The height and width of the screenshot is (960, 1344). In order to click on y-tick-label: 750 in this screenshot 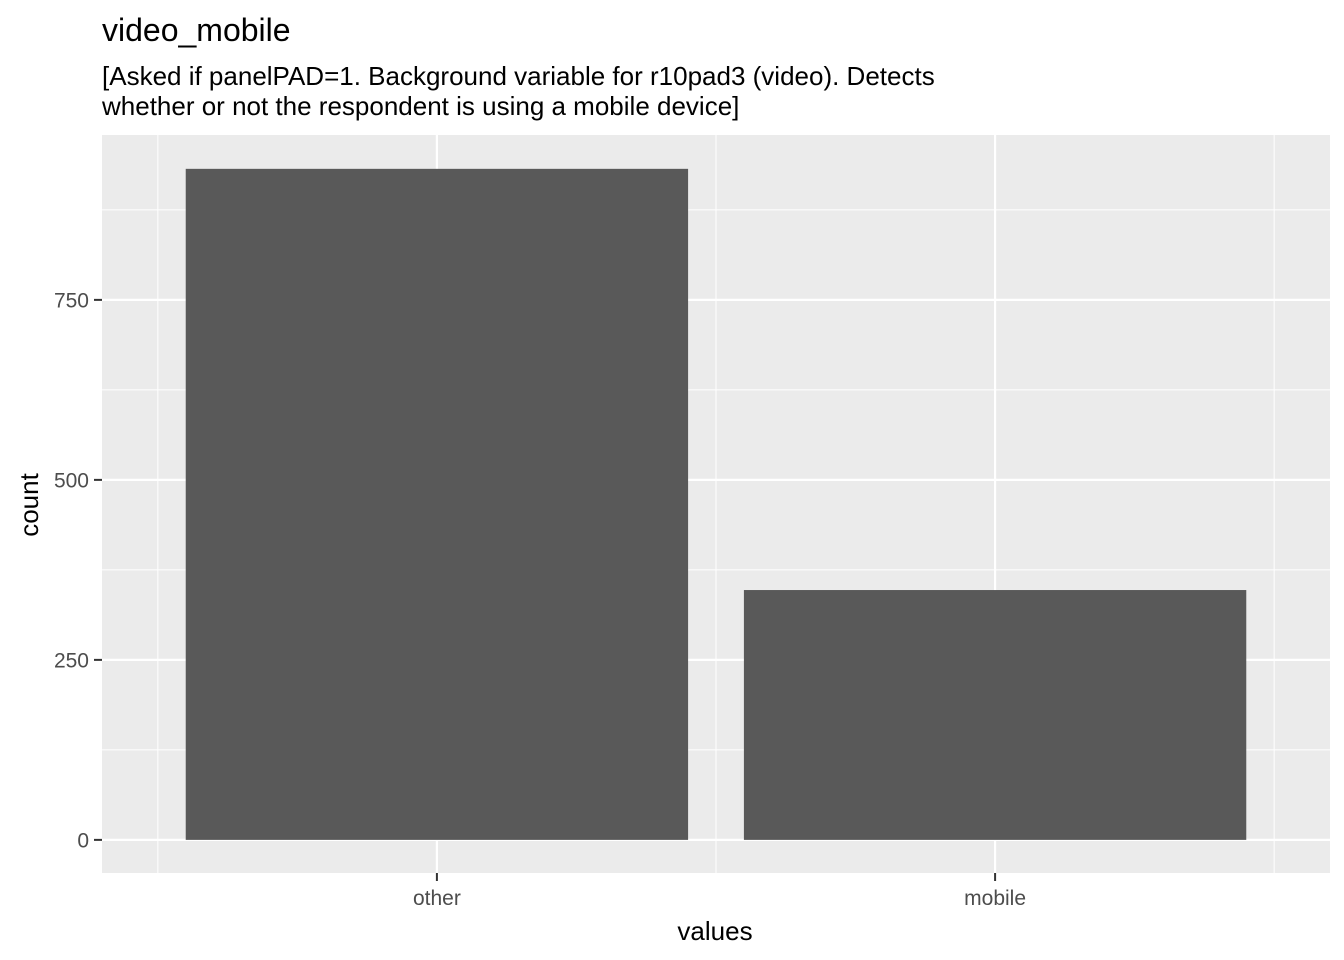, I will do `click(71, 300)`.